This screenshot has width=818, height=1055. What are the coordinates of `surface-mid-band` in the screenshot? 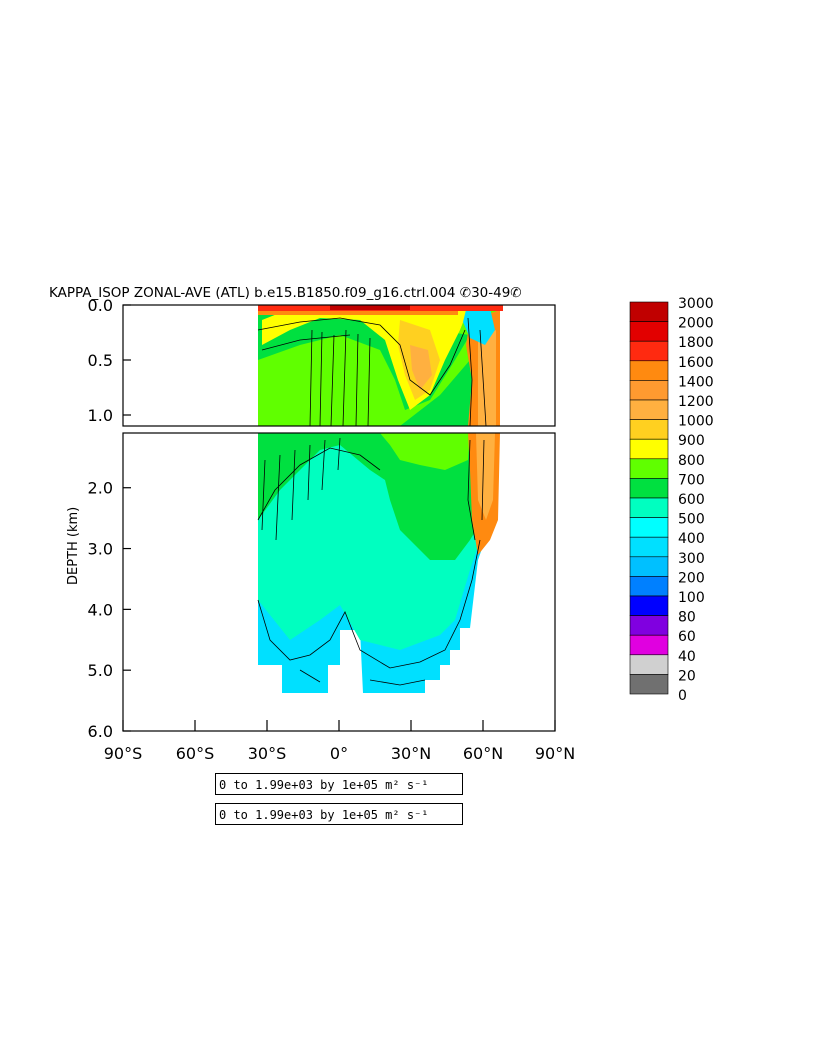 It's located at (358, 313).